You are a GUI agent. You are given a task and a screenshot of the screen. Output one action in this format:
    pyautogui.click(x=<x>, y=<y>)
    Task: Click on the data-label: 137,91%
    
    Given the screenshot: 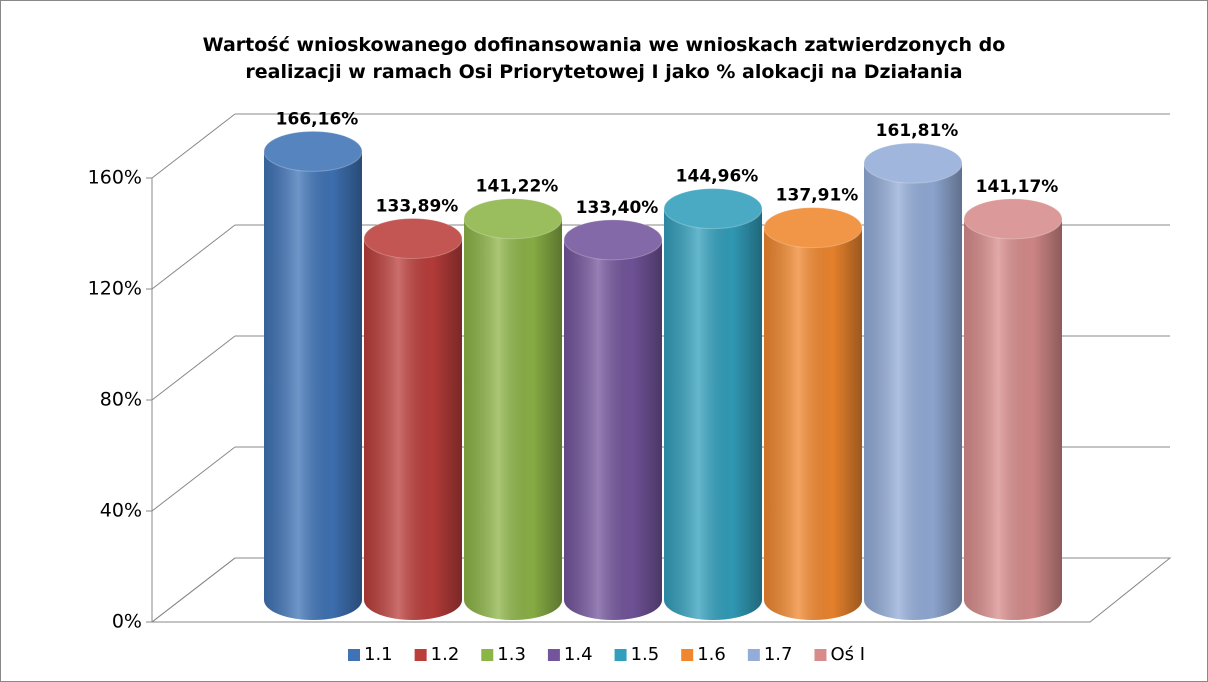 What is the action you would take?
    pyautogui.click(x=817, y=196)
    